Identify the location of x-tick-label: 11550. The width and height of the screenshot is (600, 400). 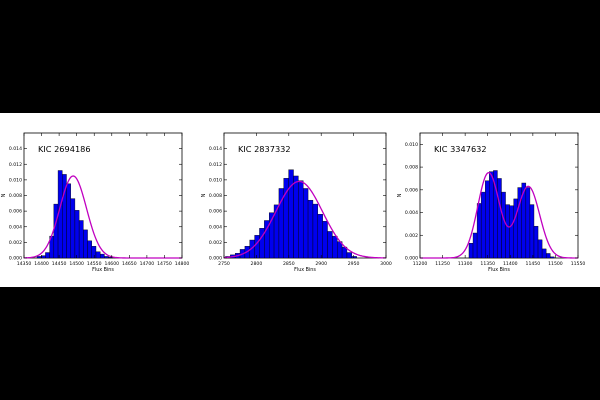
(578, 264).